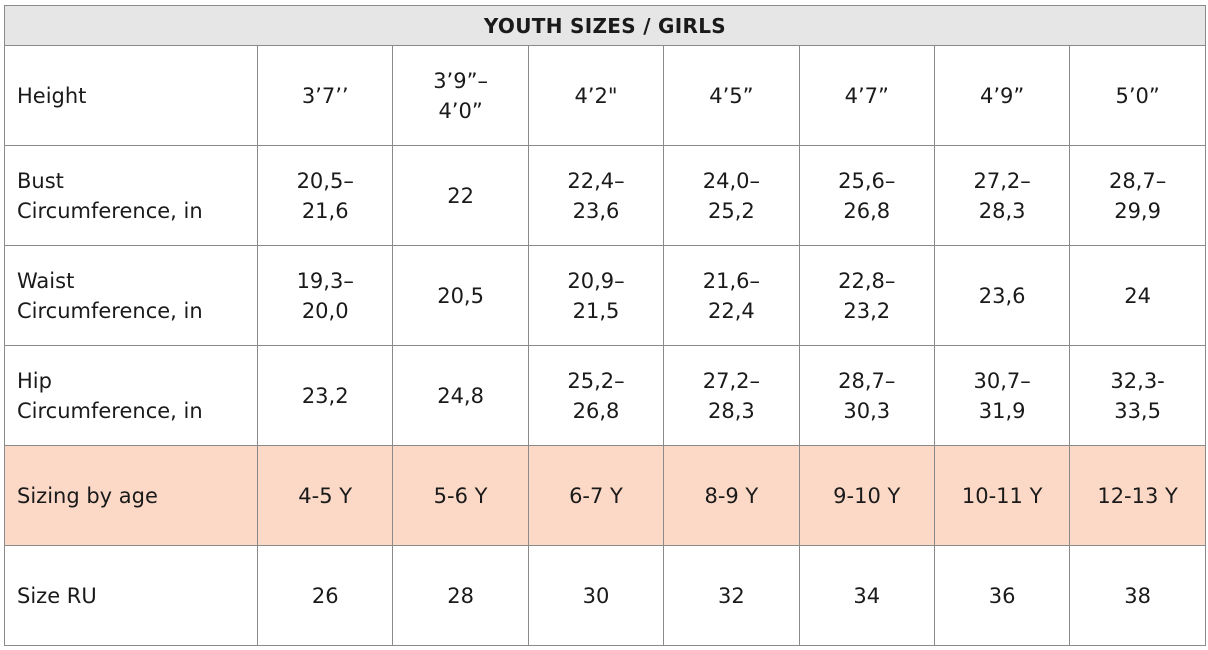 This screenshot has width=1208, height=650. What do you see at coordinates (1002, 495) in the screenshot?
I see `table-cell: 10-11 Y` at bounding box center [1002, 495].